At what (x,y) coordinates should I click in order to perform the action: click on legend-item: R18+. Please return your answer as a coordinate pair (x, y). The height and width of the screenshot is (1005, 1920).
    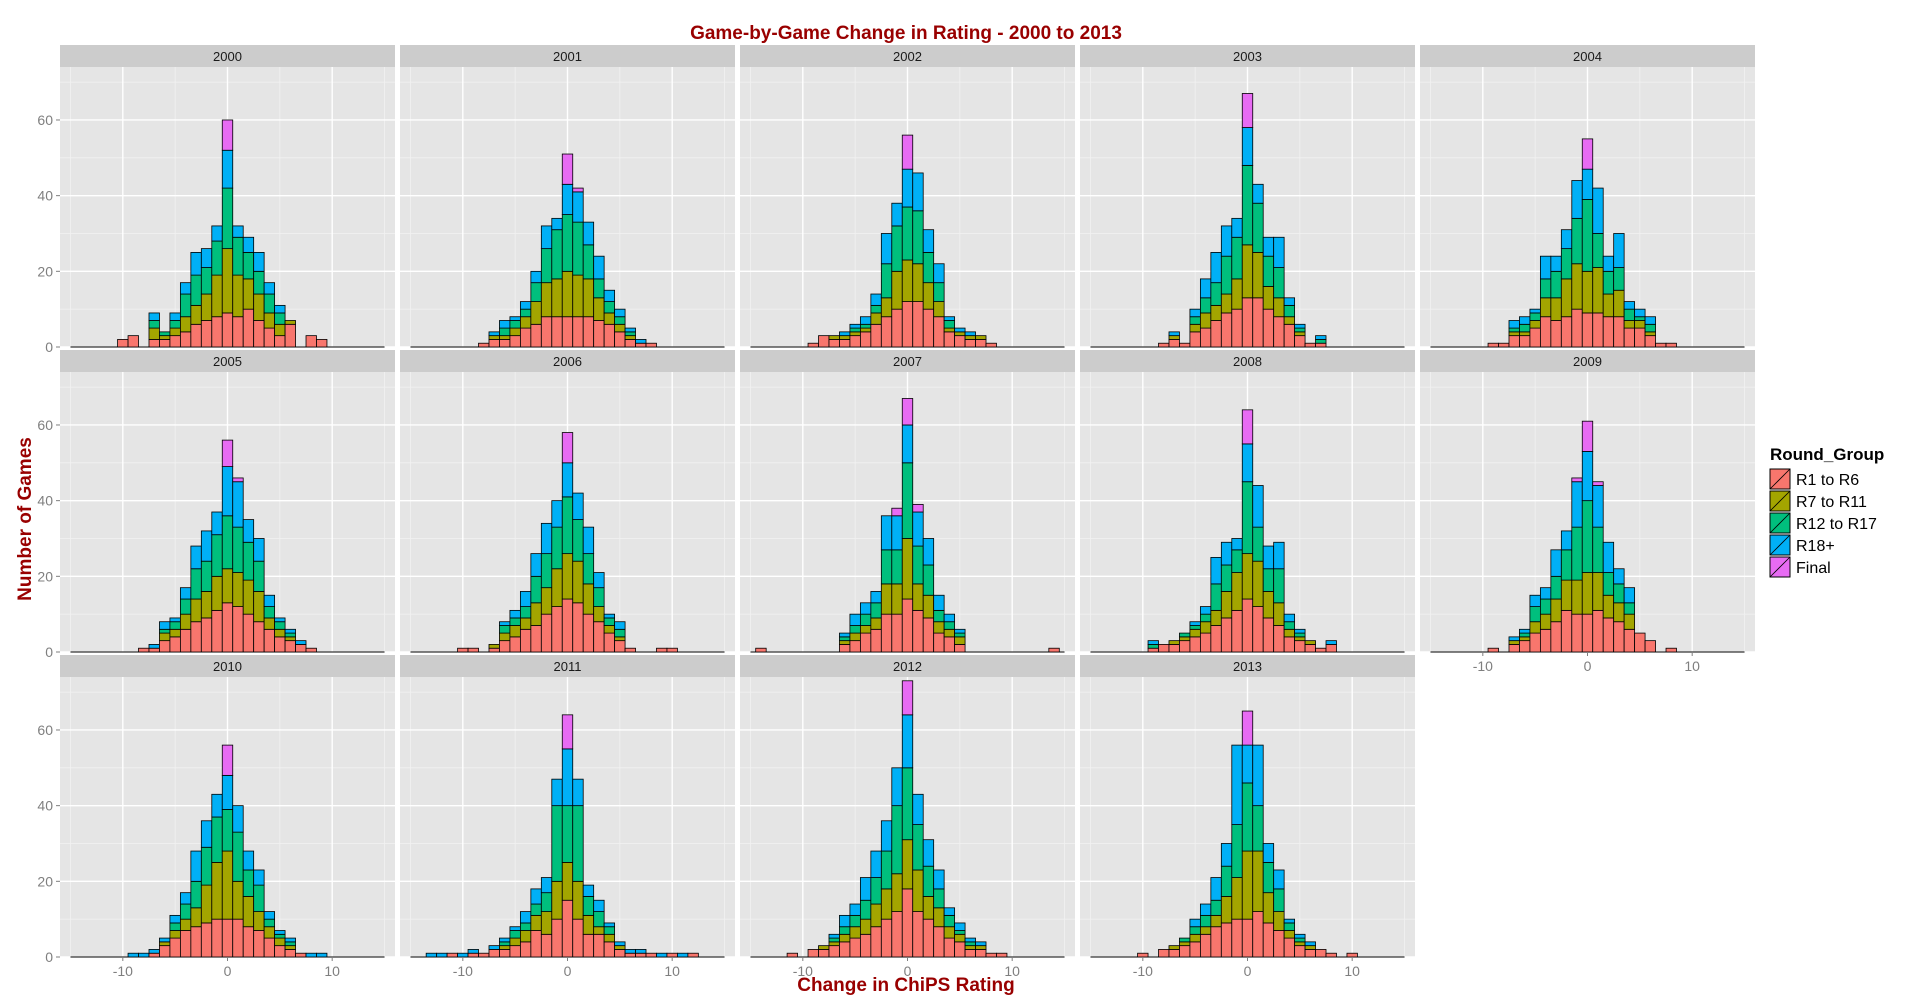
    Looking at the image, I should click on (1802, 545).